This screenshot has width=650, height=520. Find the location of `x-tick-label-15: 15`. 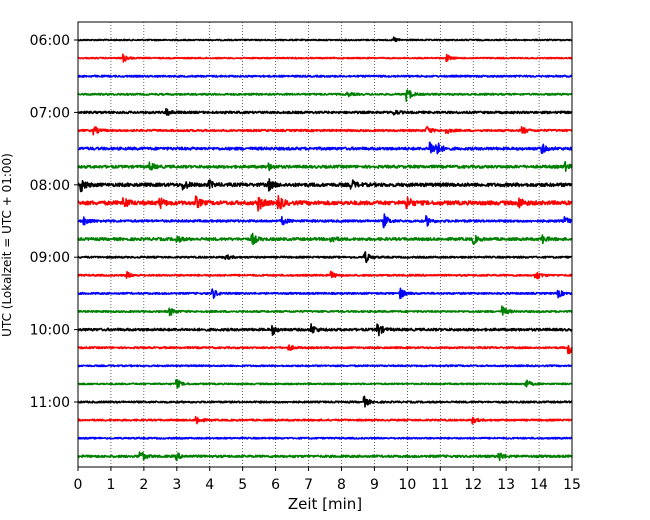

x-tick-label-15: 15 is located at coordinates (572, 485).